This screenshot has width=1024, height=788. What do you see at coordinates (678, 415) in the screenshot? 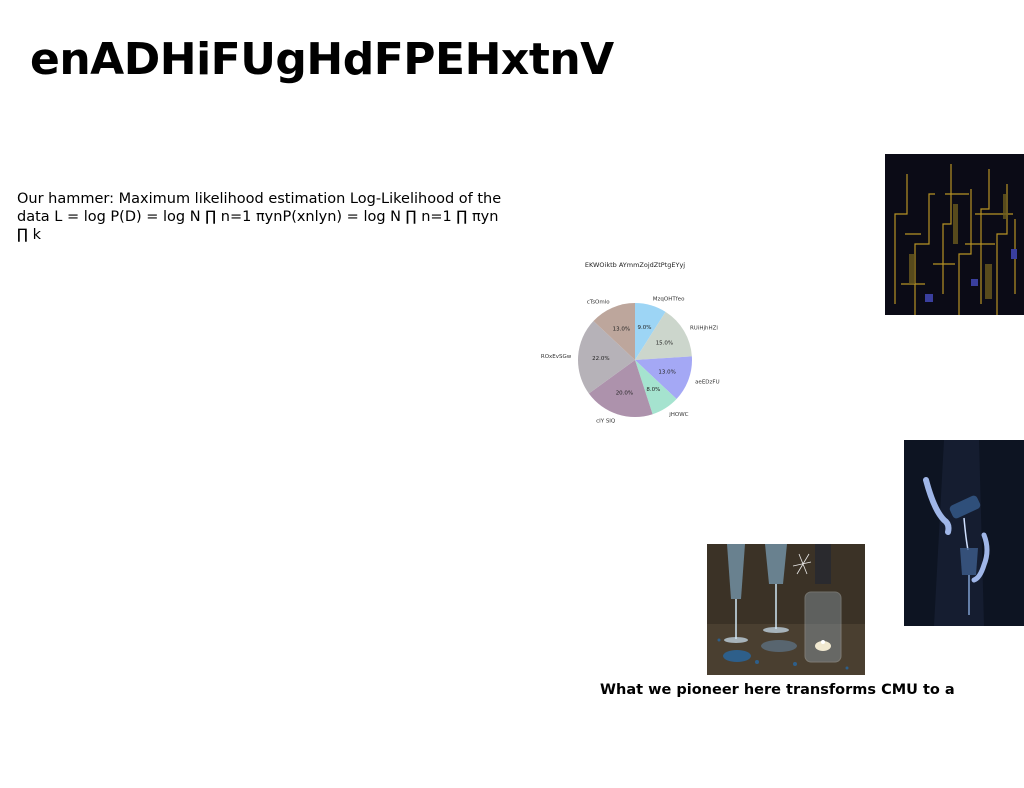
I see `pie-slice-category-label: jHOWC` at bounding box center [678, 415].